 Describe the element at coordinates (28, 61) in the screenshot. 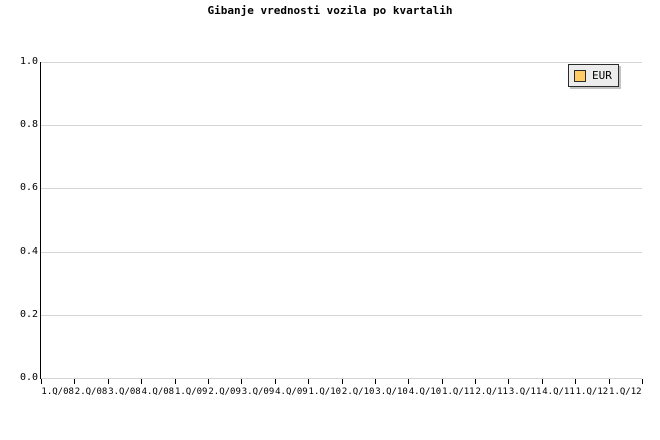

I see `y-axis-tick-label: 1.0` at that location.